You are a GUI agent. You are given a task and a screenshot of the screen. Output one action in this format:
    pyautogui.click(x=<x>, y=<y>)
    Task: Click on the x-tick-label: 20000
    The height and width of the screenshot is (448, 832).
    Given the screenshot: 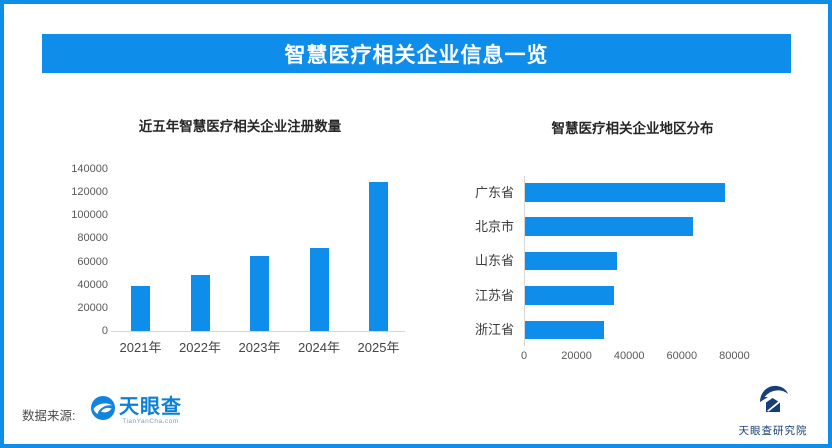 What is the action you would take?
    pyautogui.click(x=576, y=356)
    